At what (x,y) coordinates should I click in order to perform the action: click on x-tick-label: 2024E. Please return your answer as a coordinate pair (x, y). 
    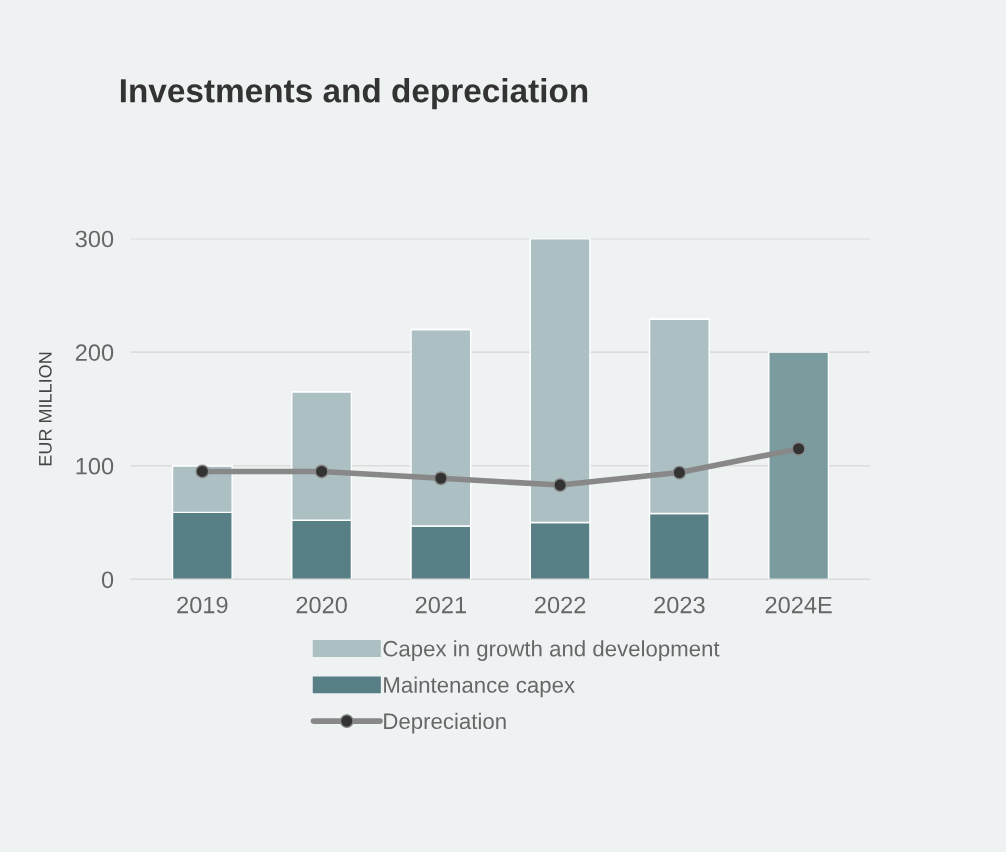
    Looking at the image, I should click on (798, 605).